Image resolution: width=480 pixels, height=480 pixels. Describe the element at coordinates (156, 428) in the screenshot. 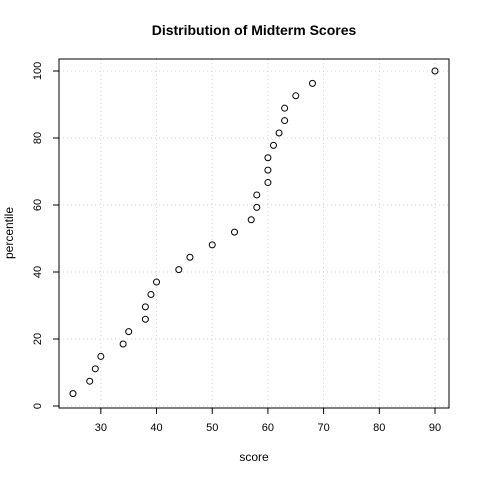

I see `x-tick-label: 40` at that location.